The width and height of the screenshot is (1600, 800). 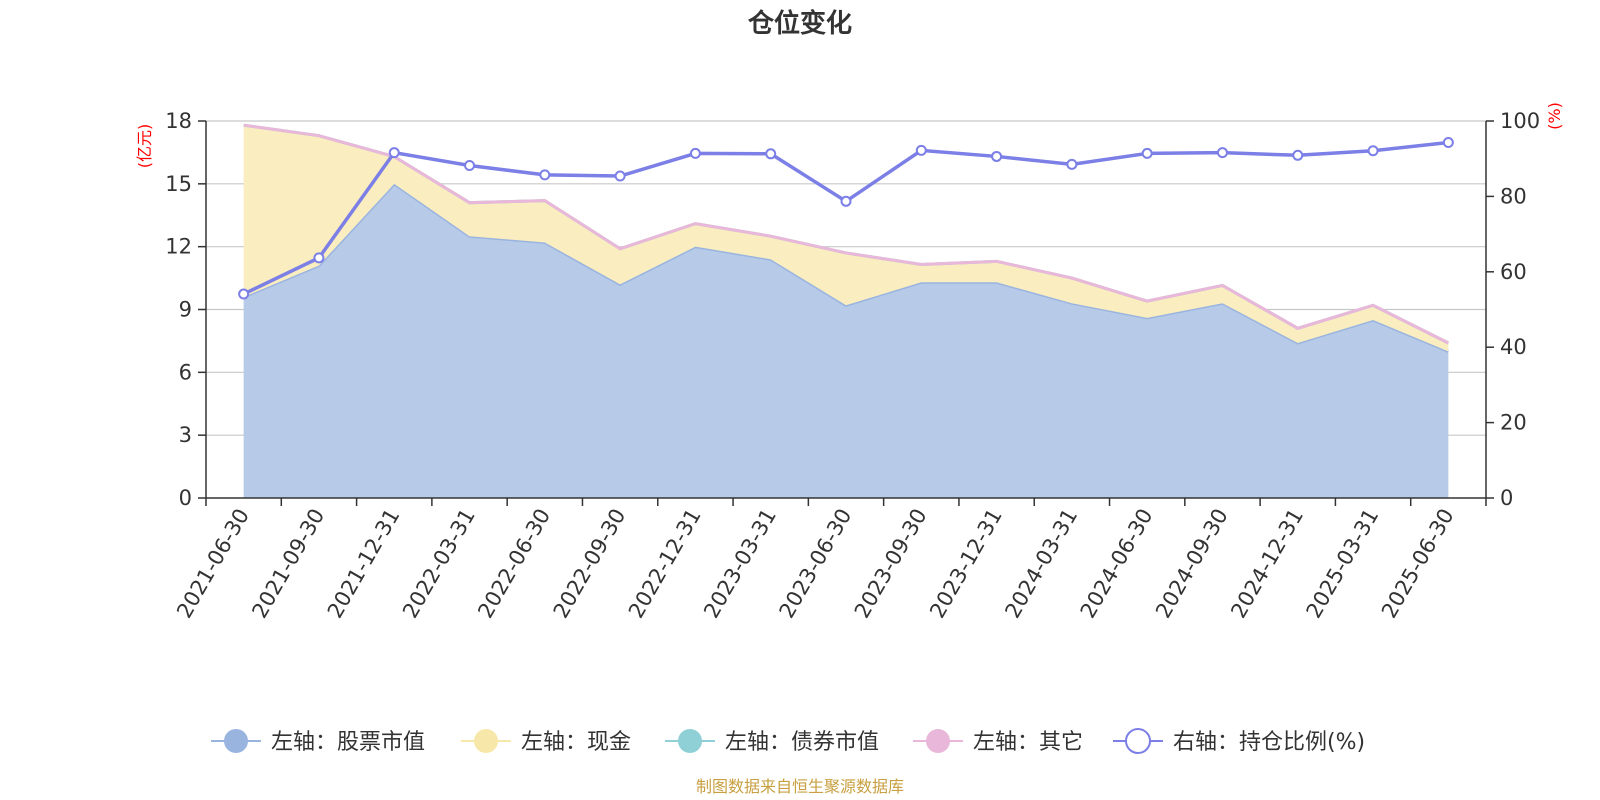 I want to click on left-tick-label: 12, so click(x=178, y=247).